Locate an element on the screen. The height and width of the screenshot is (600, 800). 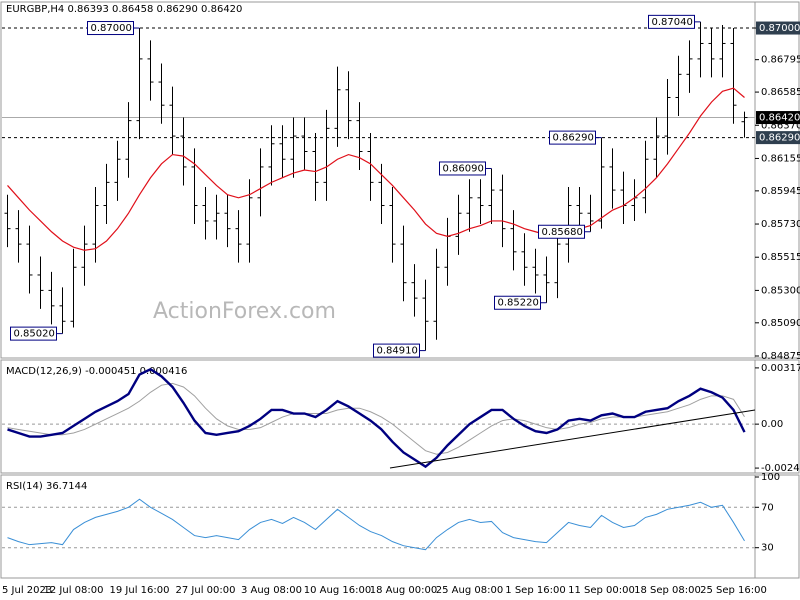
x-tick-label: 27 Jul 00:00 is located at coordinates (206, 590).